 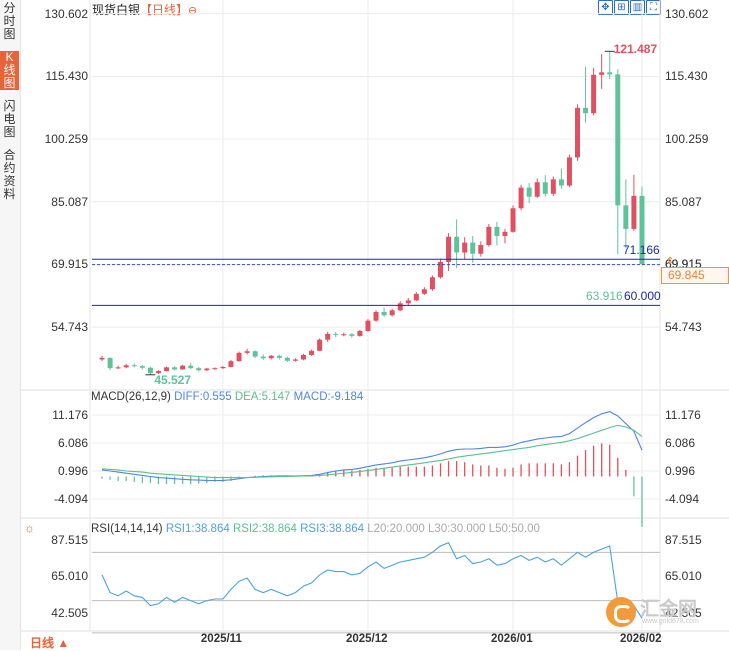 I want to click on add-indicator-icon: ⊖, so click(x=193, y=11).